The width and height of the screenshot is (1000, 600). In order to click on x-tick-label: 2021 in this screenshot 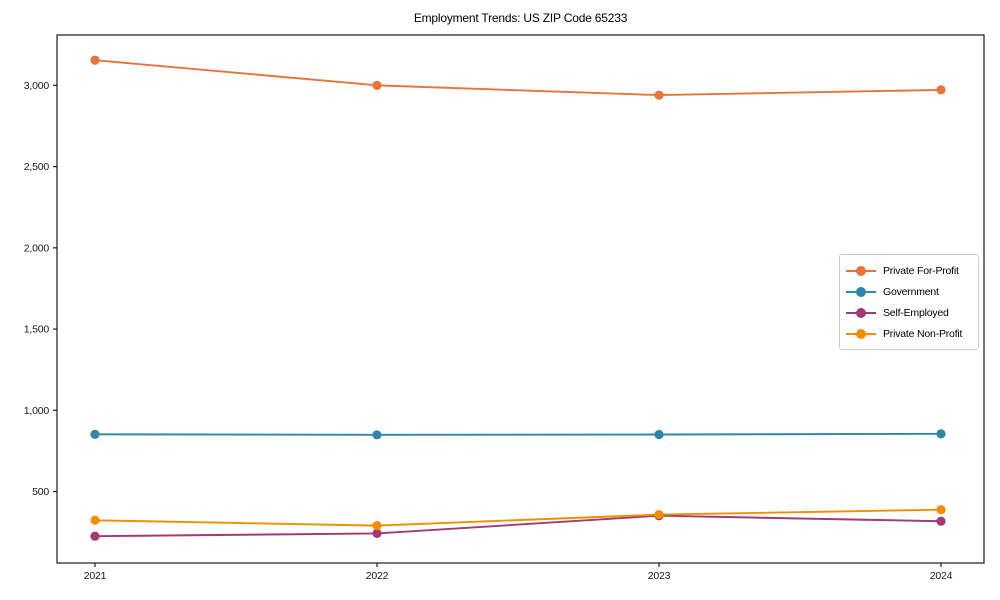, I will do `click(95, 576)`.